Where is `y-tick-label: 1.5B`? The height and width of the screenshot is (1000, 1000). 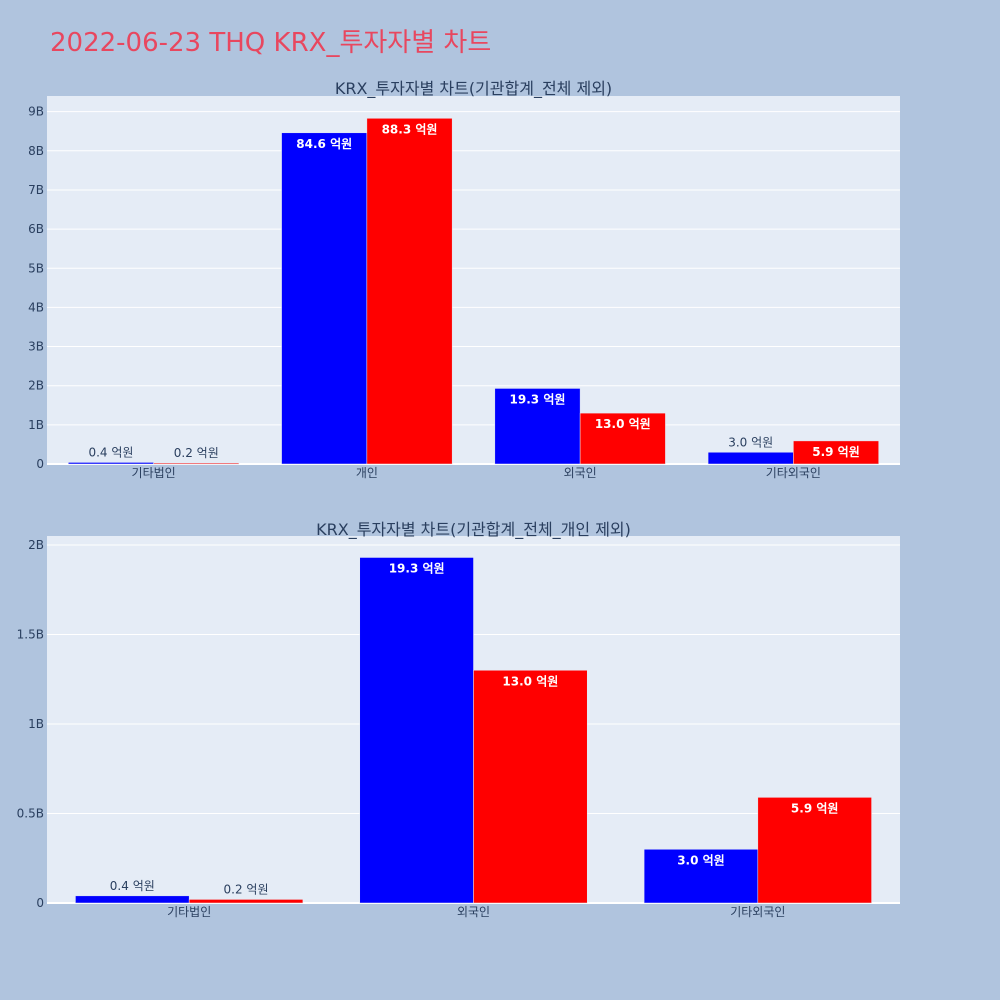 y-tick-label: 1.5B is located at coordinates (30, 634).